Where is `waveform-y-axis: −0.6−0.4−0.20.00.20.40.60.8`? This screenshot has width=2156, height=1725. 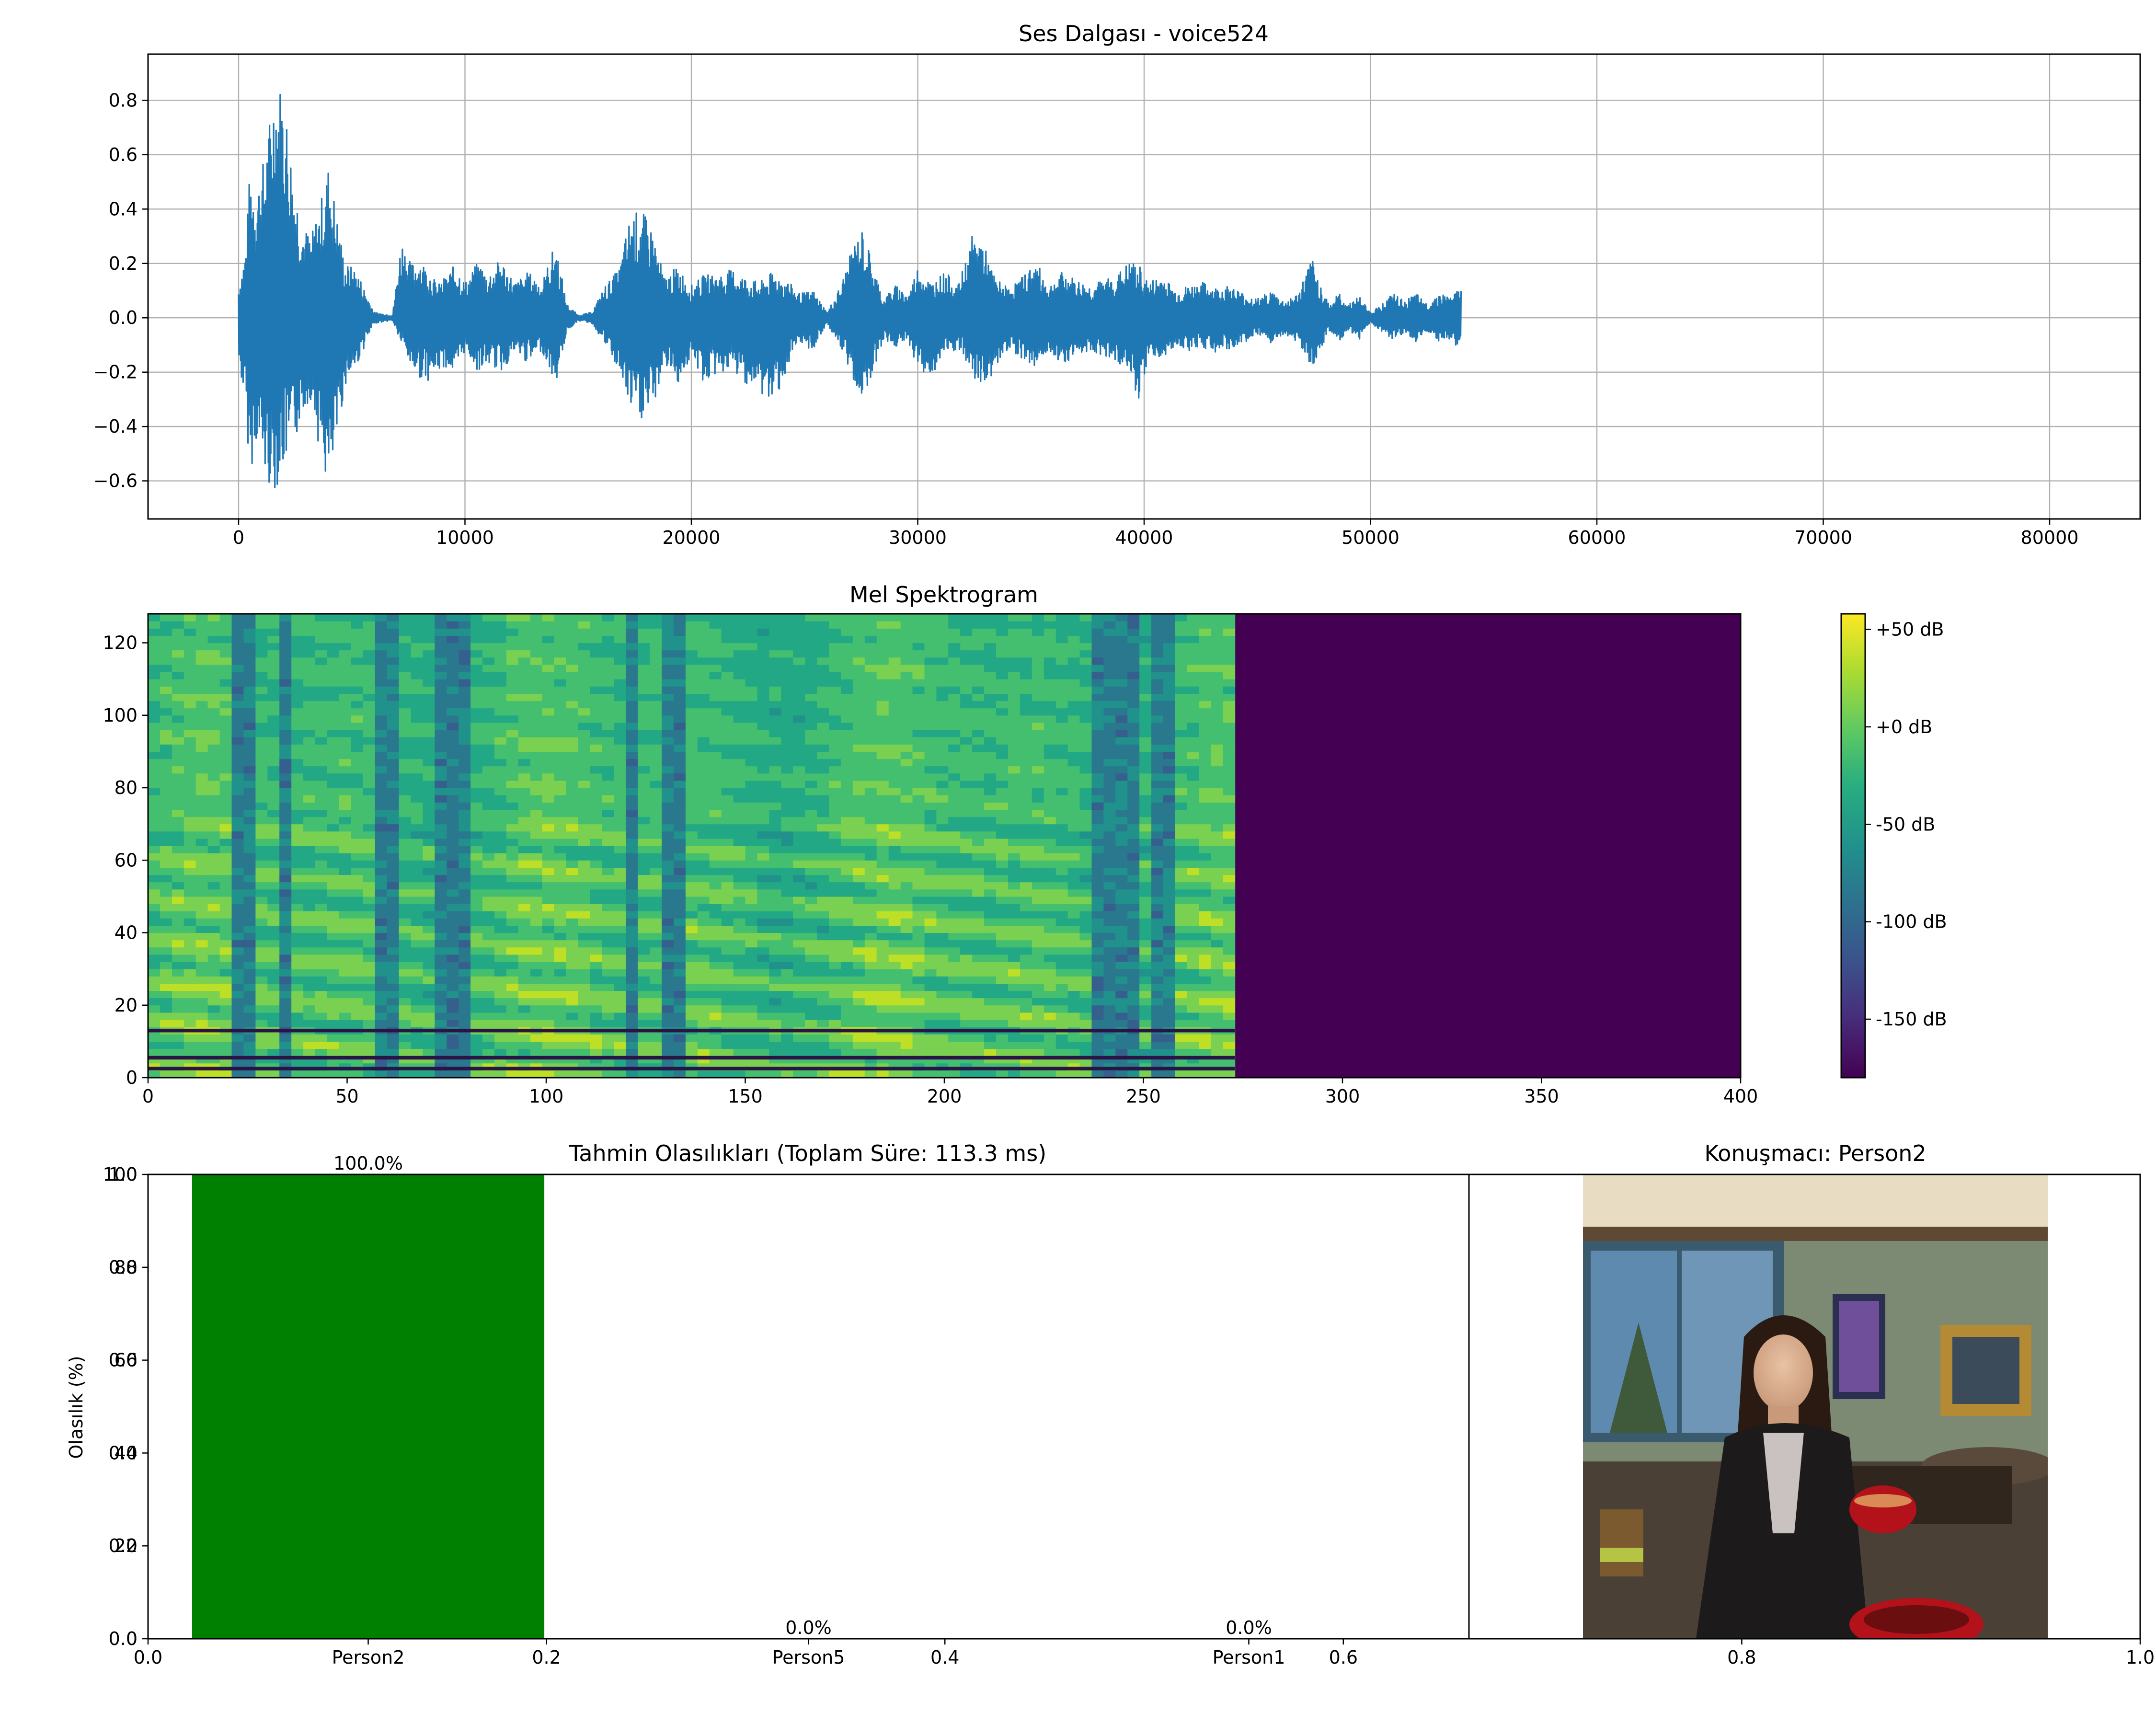 waveform-y-axis: −0.6−0.4−0.20.00.20.40.60.8 is located at coordinates (120, 291).